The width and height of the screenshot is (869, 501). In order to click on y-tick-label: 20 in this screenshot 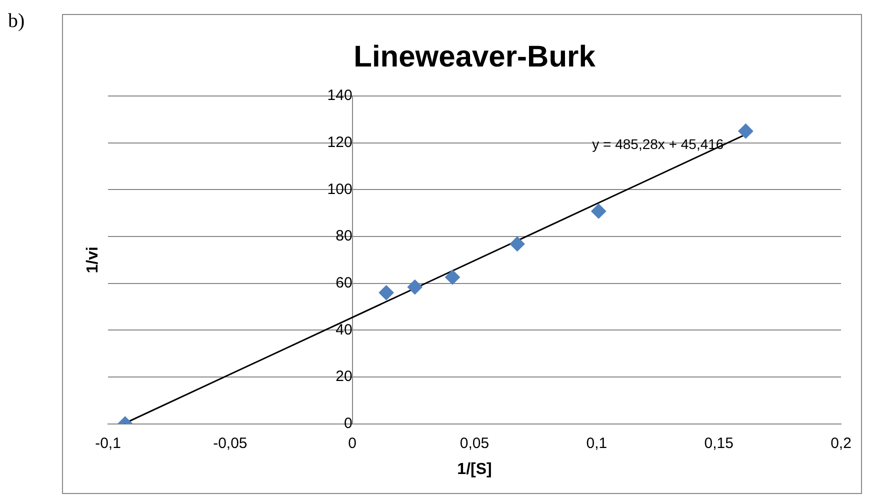, I will do `click(344, 377)`.